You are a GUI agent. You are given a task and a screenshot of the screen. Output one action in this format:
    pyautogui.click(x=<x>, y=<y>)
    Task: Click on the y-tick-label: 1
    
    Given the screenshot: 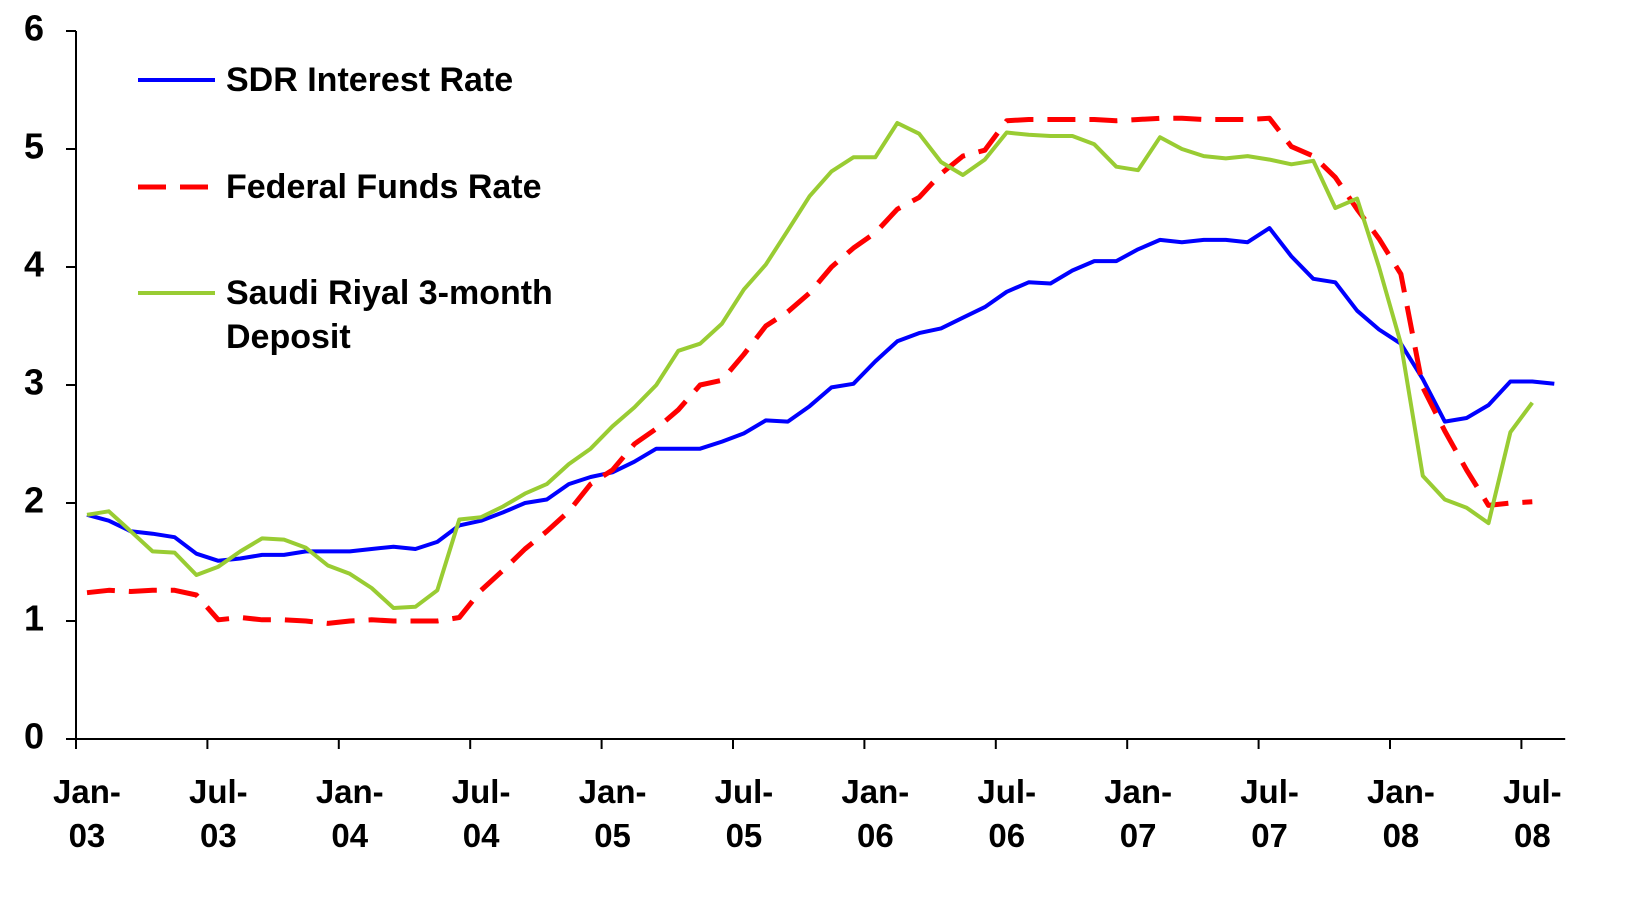 What is the action you would take?
    pyautogui.click(x=34, y=618)
    